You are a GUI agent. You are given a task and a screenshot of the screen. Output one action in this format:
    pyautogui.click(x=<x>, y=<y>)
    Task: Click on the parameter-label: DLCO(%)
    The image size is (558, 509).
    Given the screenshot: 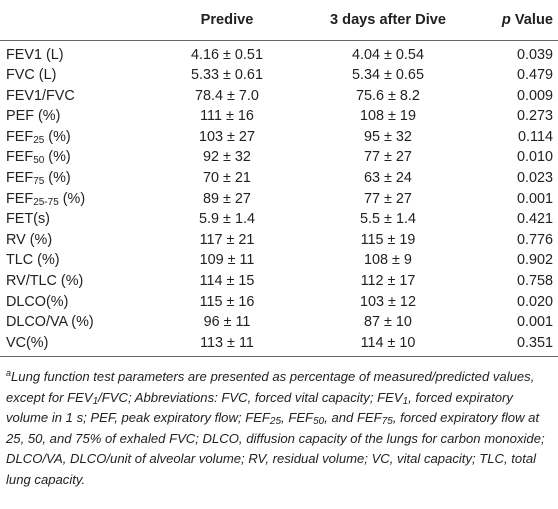 What is the action you would take?
    pyautogui.click(x=37, y=301)
    